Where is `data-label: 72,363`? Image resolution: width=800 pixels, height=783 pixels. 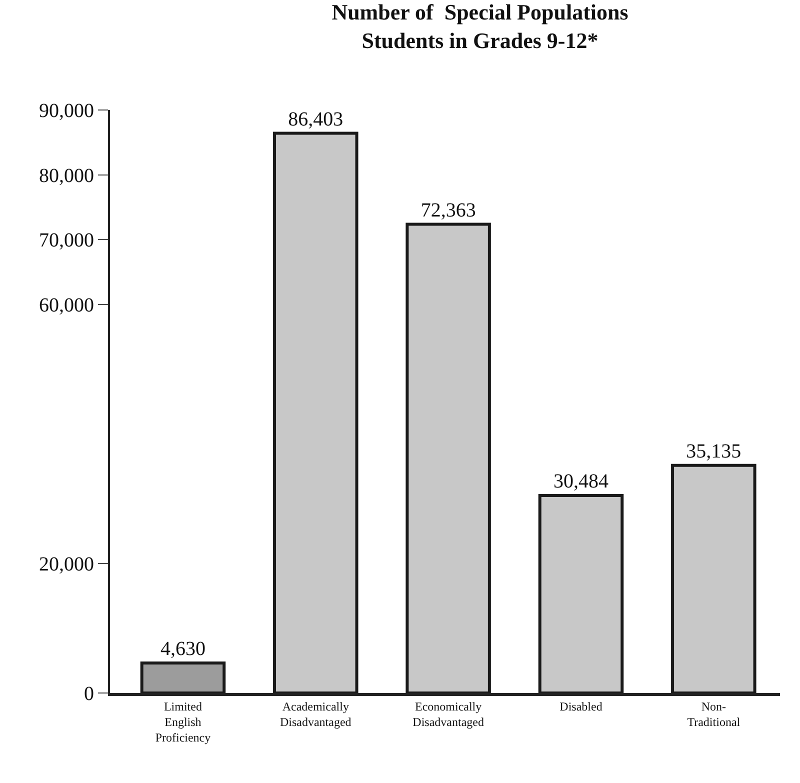 data-label: 72,363 is located at coordinates (448, 210).